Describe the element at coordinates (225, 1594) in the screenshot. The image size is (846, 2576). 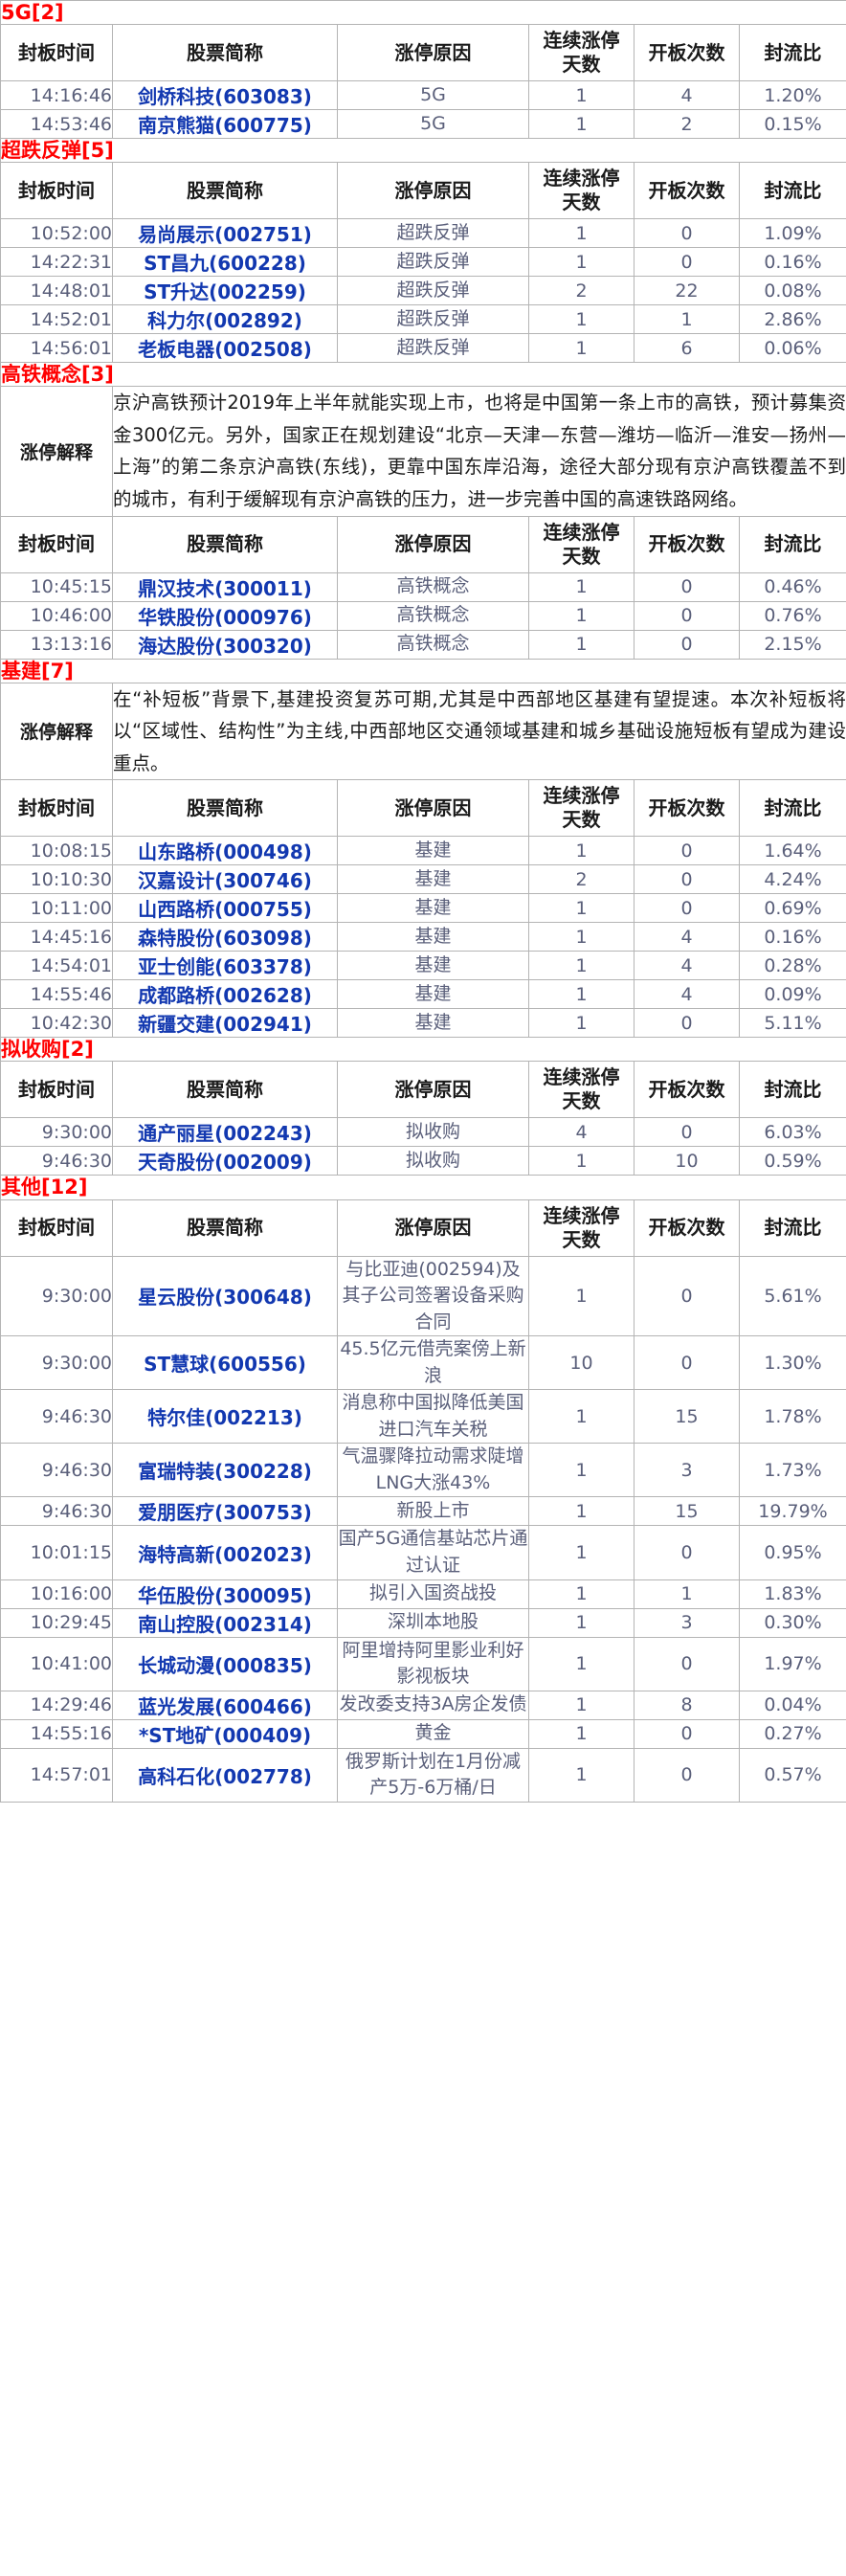
I see `cell-stock-name: 华伍股份(300095)` at that location.